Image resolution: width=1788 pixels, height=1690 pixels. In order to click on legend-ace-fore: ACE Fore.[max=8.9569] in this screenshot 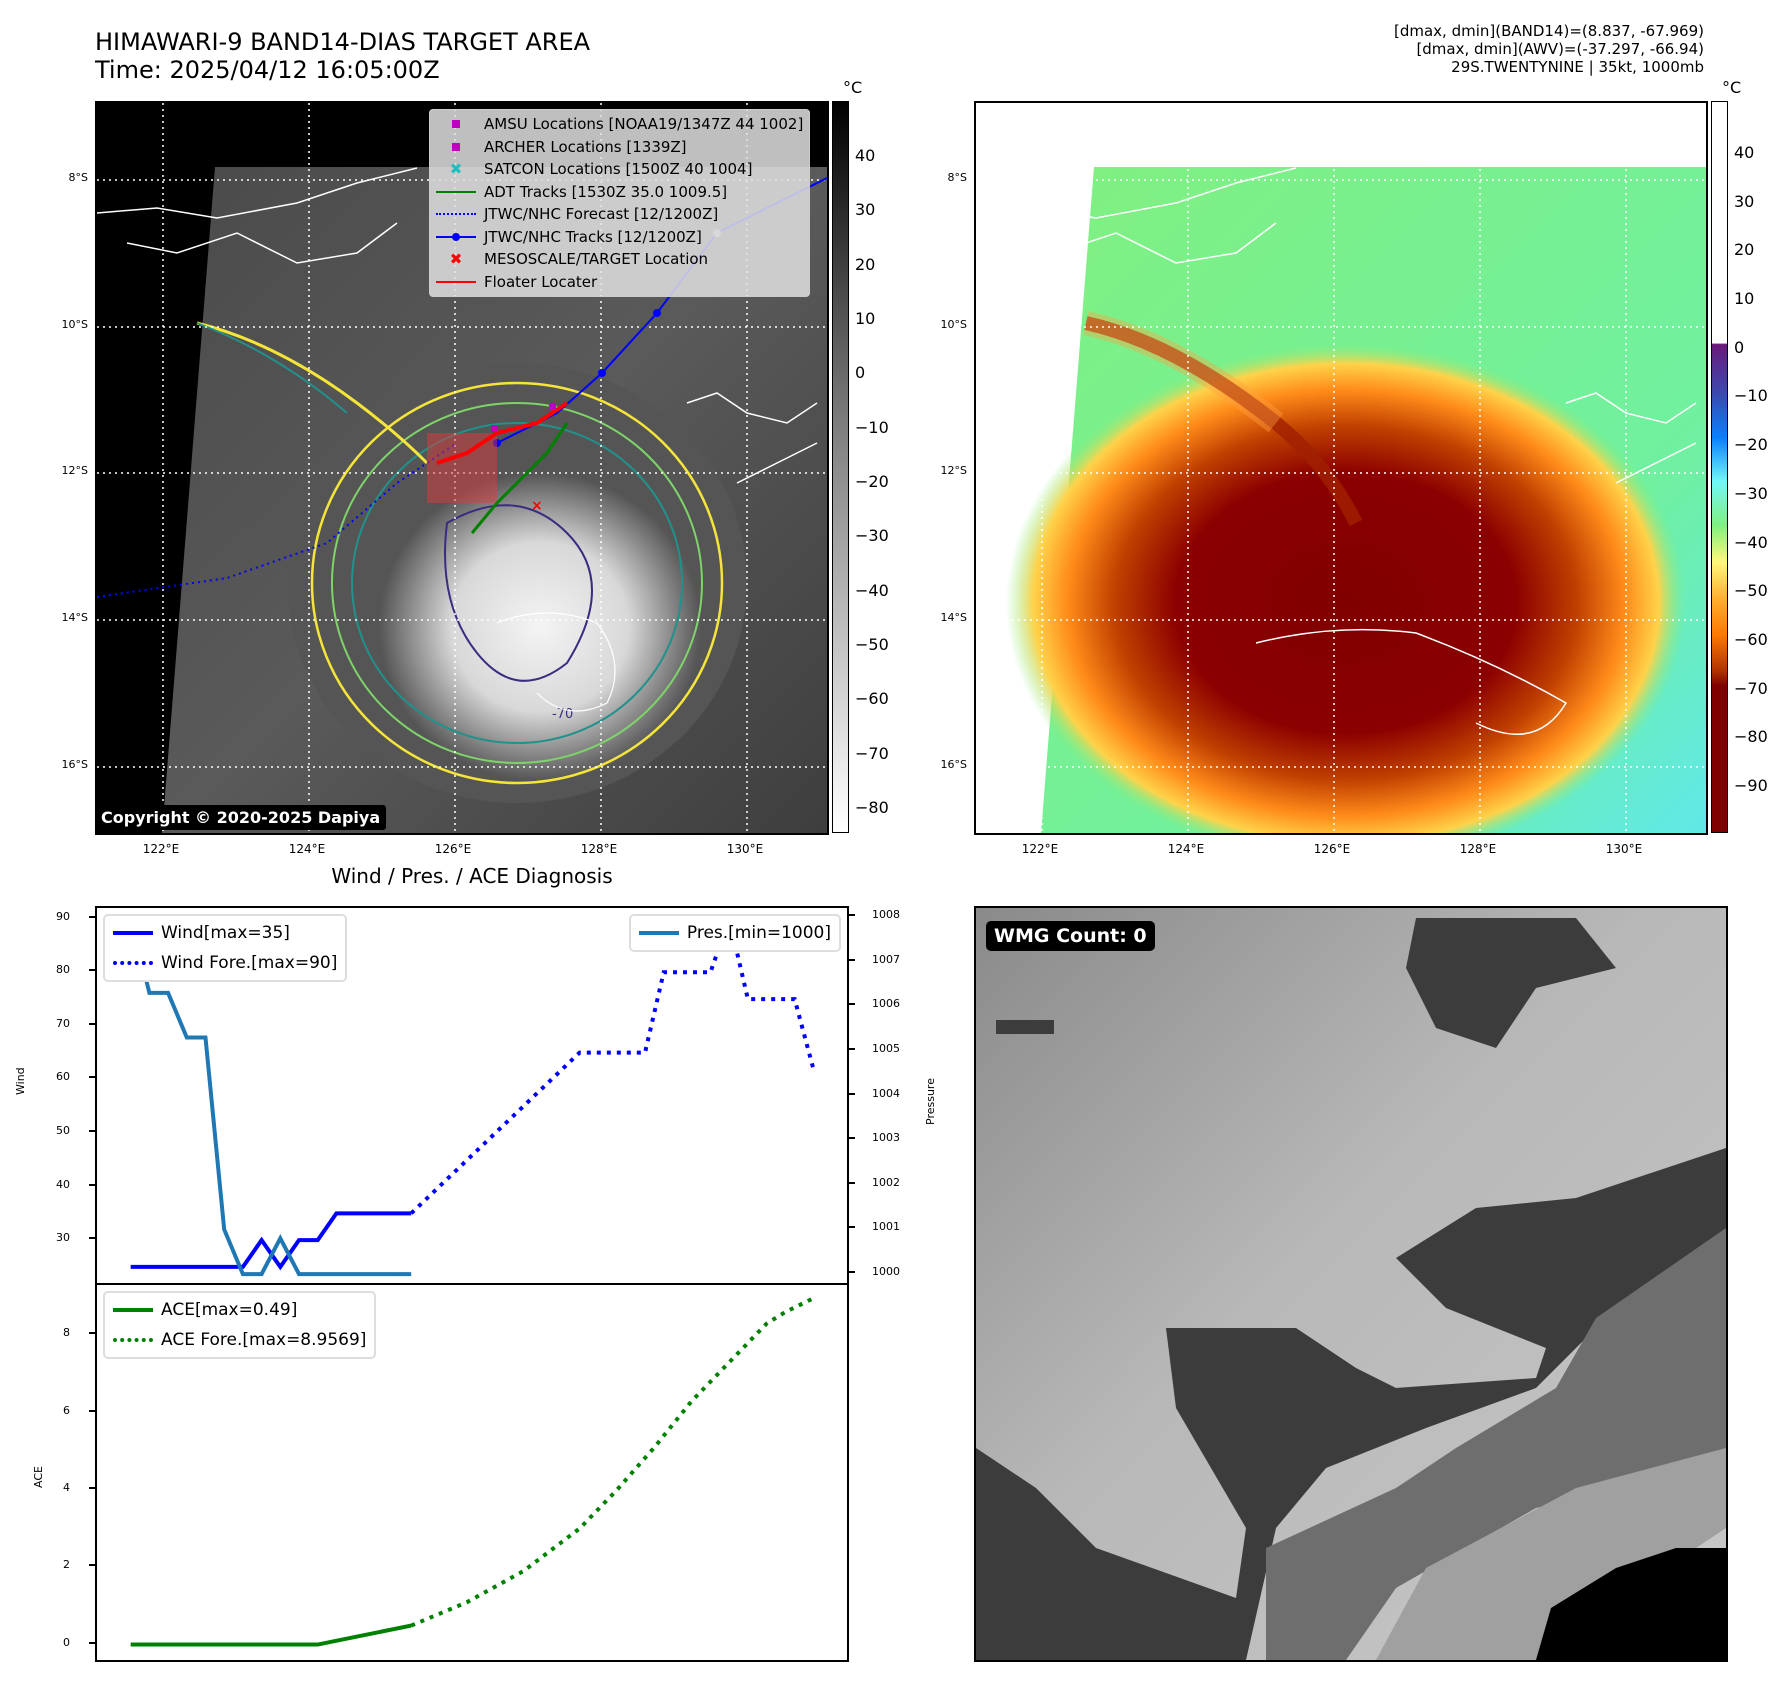, I will do `click(239, 1340)`.